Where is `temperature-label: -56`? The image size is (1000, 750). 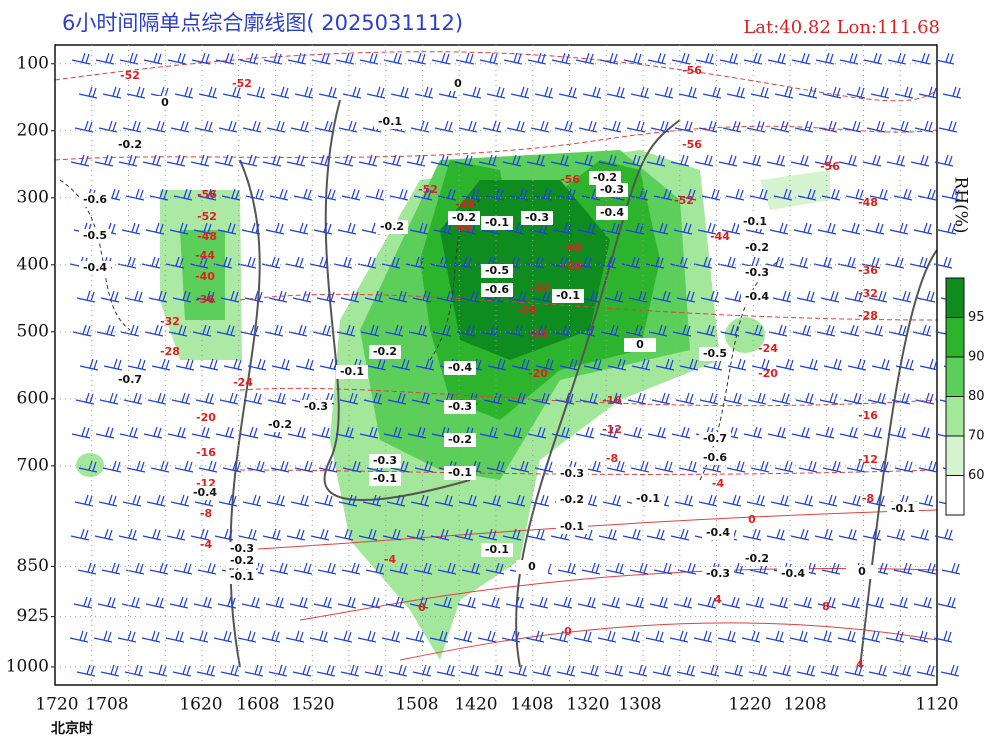 temperature-label: -56 is located at coordinates (570, 179).